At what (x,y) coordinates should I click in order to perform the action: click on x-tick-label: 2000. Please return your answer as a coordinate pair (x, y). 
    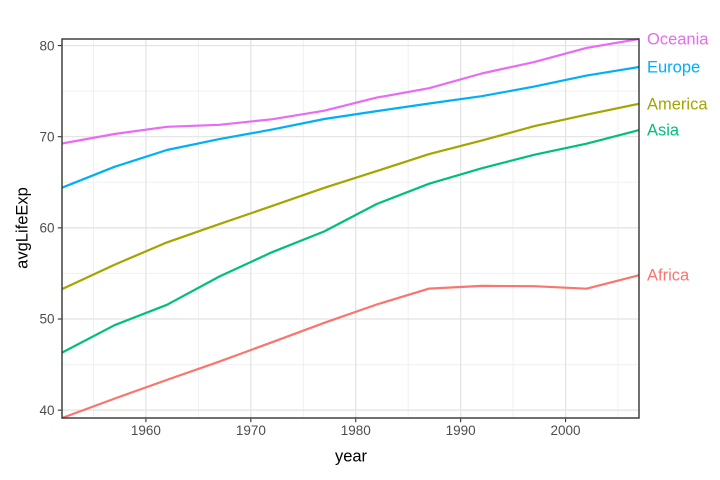
    Looking at the image, I should click on (566, 430).